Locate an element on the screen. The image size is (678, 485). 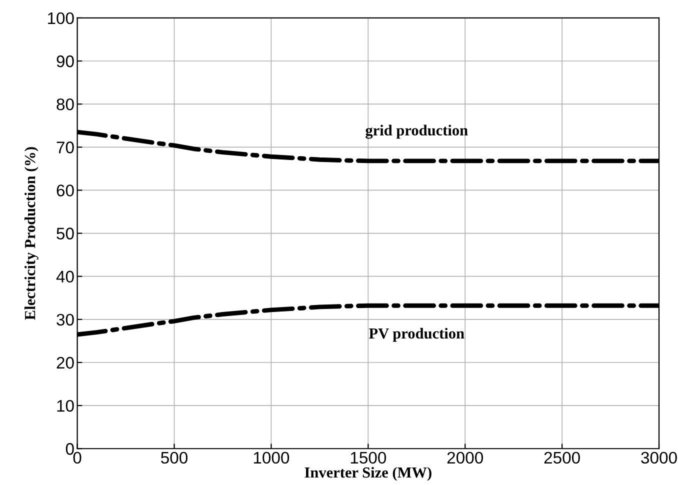
x-tick-label: 1000 is located at coordinates (272, 458).